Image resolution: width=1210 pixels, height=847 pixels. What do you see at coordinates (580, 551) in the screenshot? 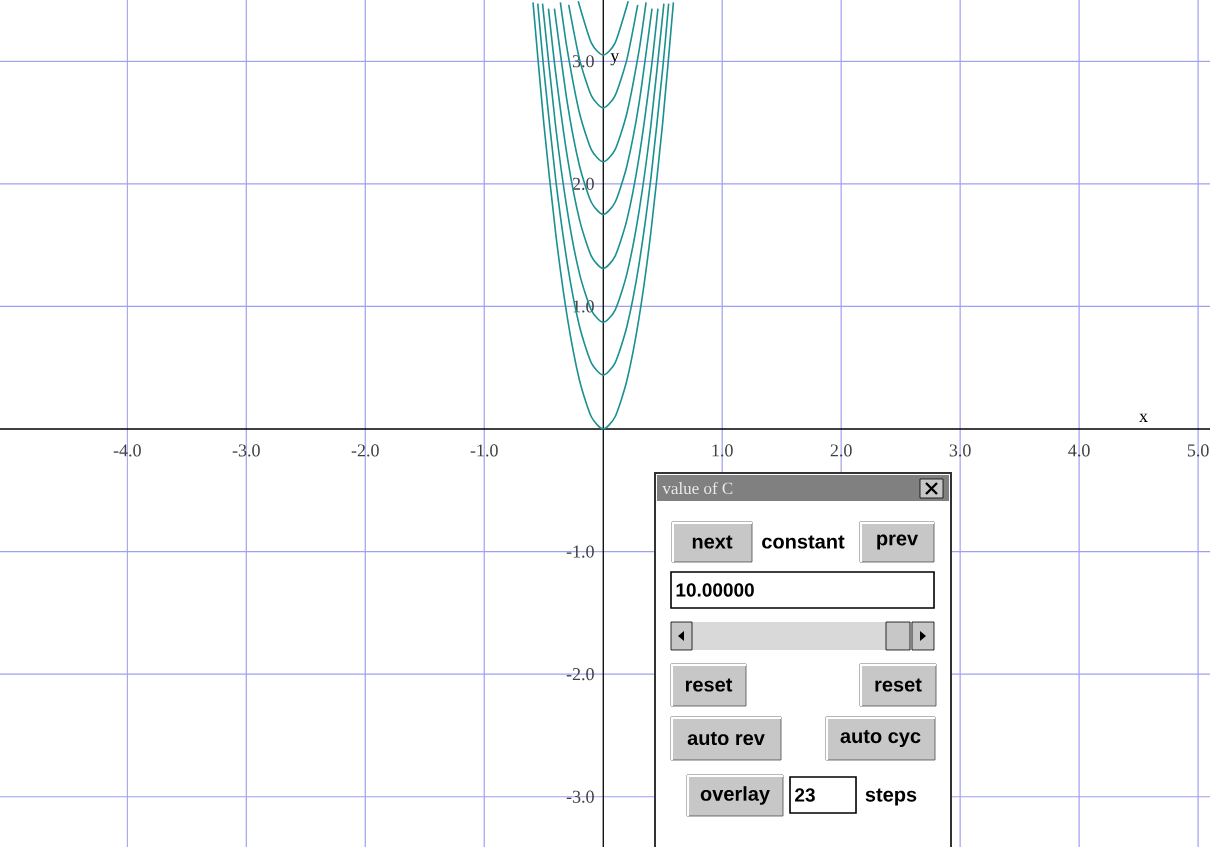
I see `y-tick-label: -1.0` at bounding box center [580, 551].